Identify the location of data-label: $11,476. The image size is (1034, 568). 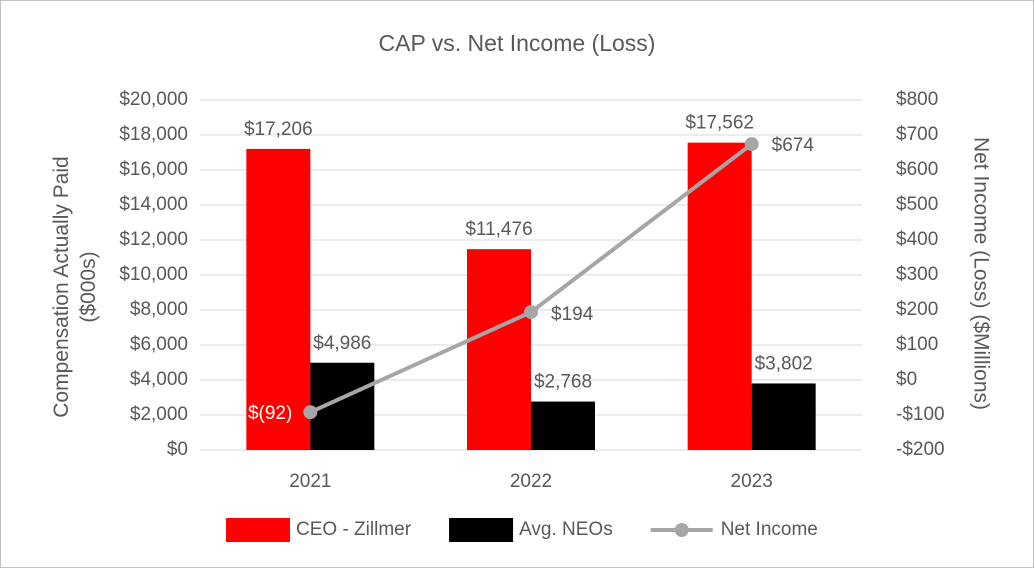
(498, 229).